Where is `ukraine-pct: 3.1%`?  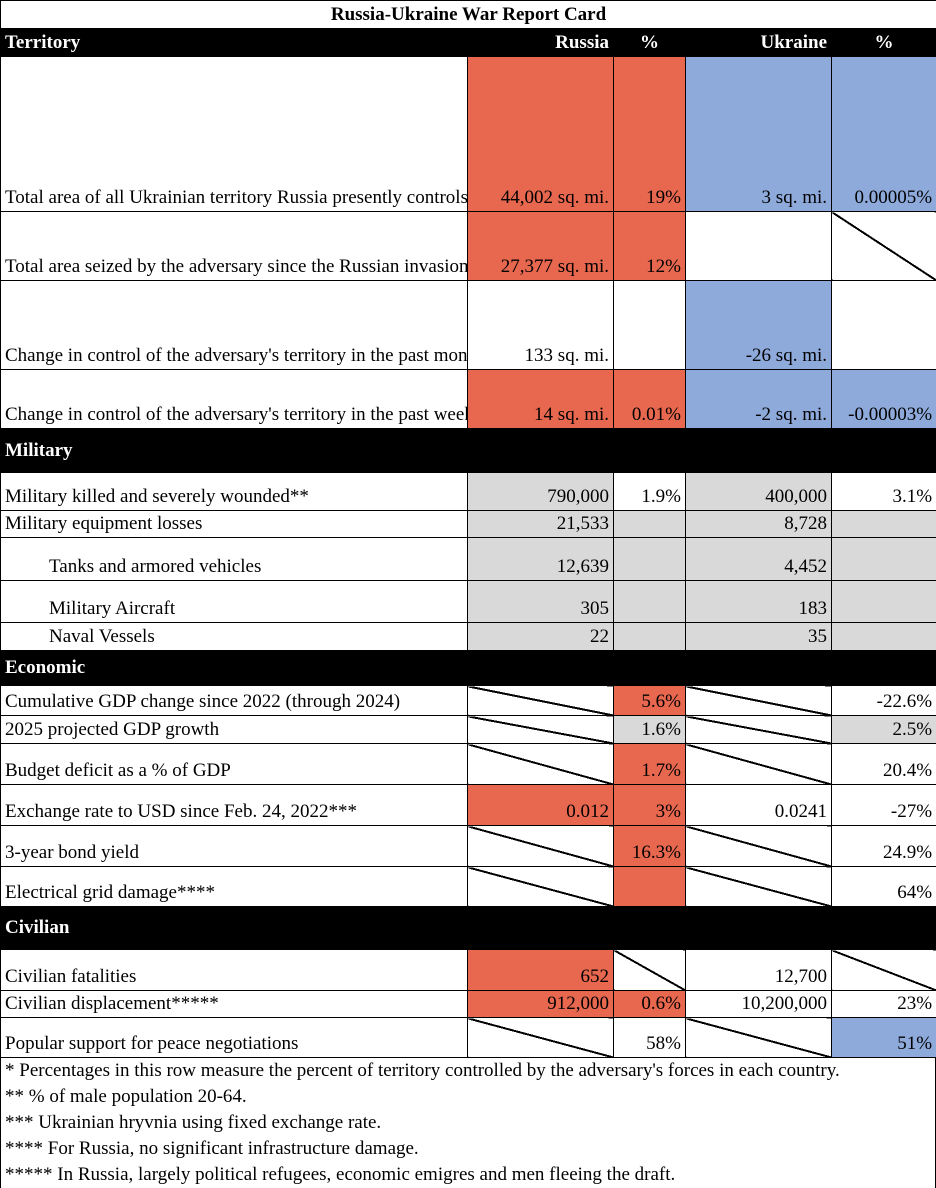
ukraine-pct: 3.1% is located at coordinates (884, 492).